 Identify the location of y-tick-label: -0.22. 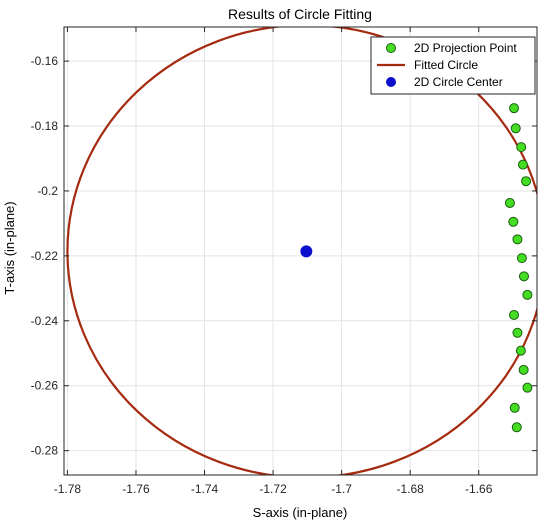
(45, 256).